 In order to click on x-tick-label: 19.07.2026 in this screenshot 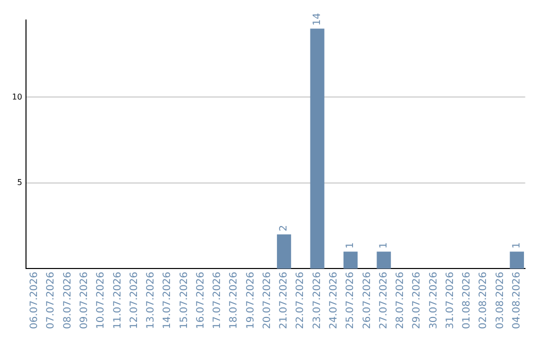, I will do `click(250, 301)`.